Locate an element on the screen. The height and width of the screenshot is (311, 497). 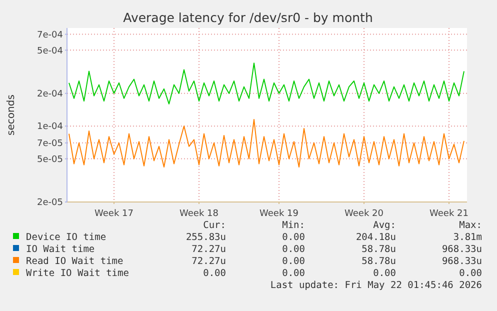
legend-label: IO Wait time is located at coordinates (60, 249).